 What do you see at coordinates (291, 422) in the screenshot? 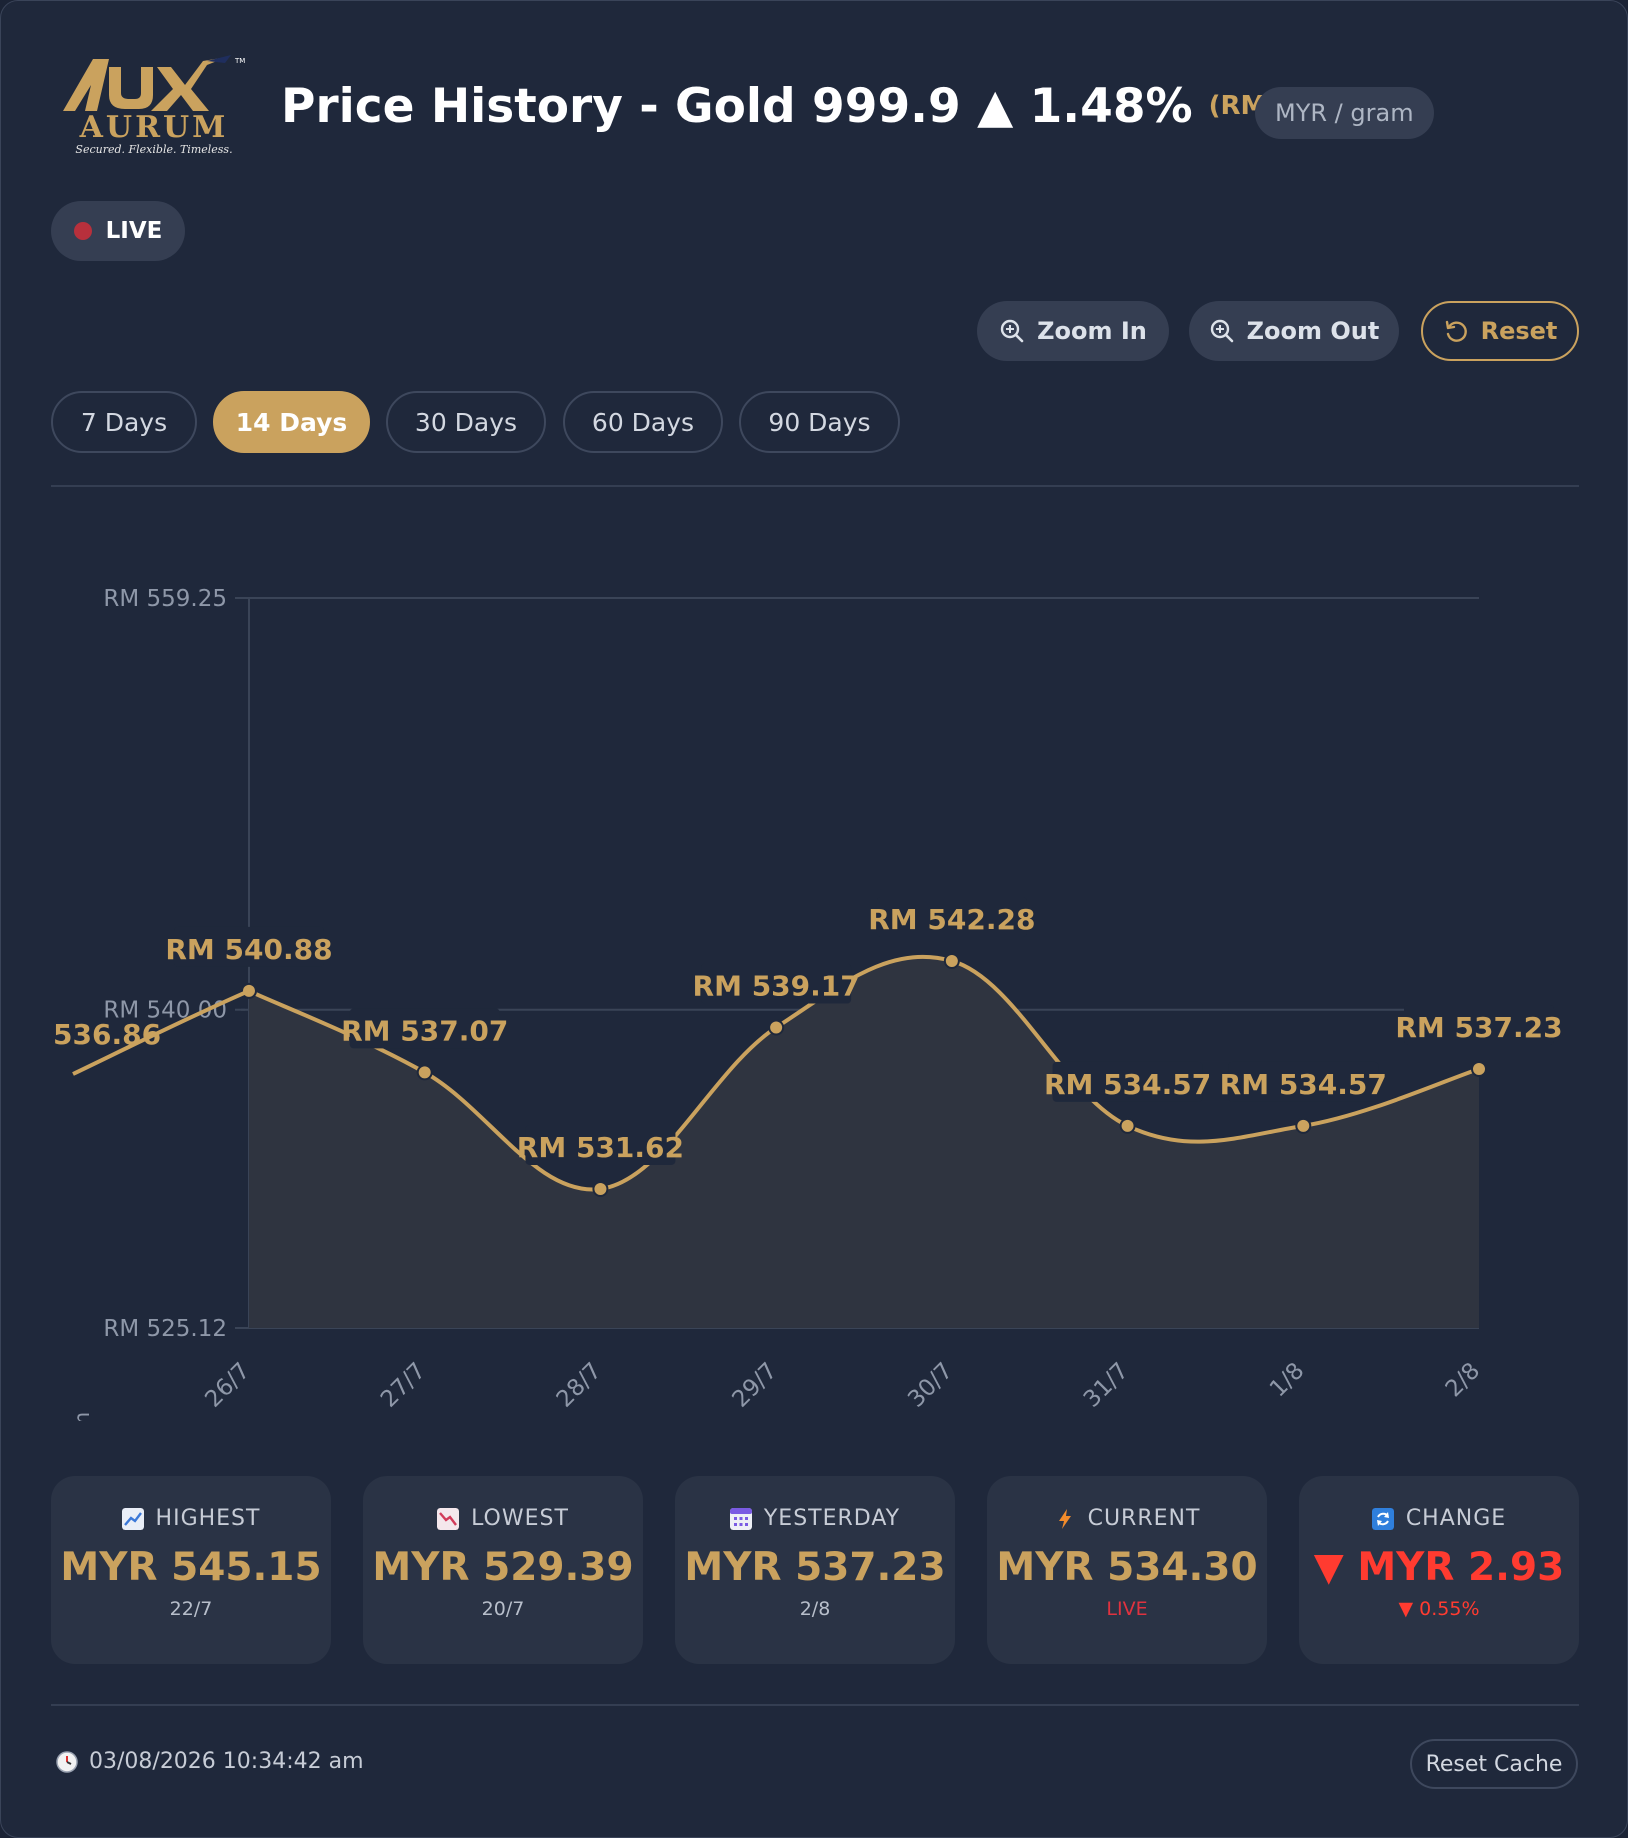
I see `tab-14-days: 14 Days` at bounding box center [291, 422].